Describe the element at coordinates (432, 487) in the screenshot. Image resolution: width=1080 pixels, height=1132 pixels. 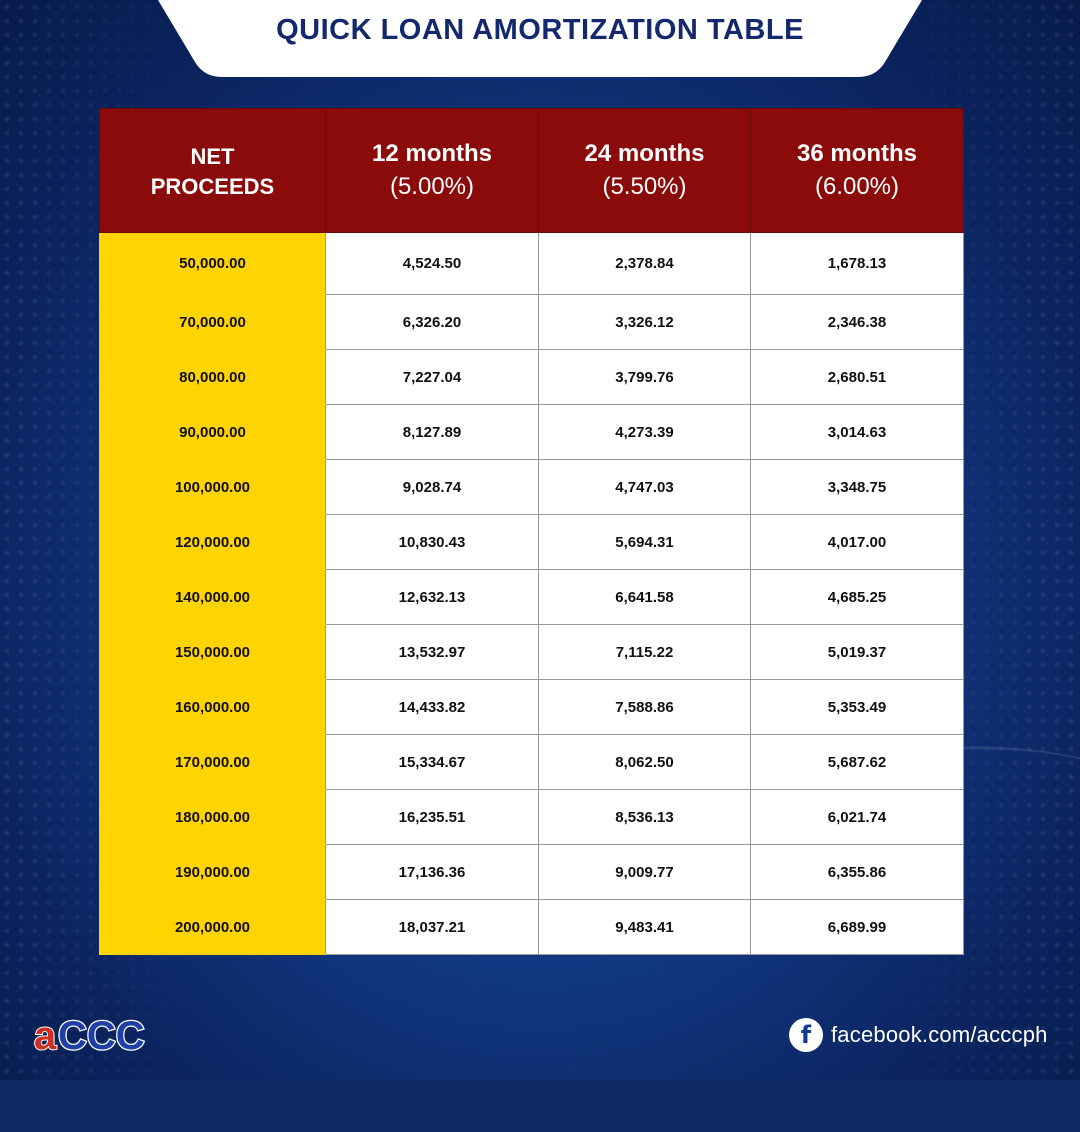
I see `amortization-12m-cell: 9,028.74` at that location.